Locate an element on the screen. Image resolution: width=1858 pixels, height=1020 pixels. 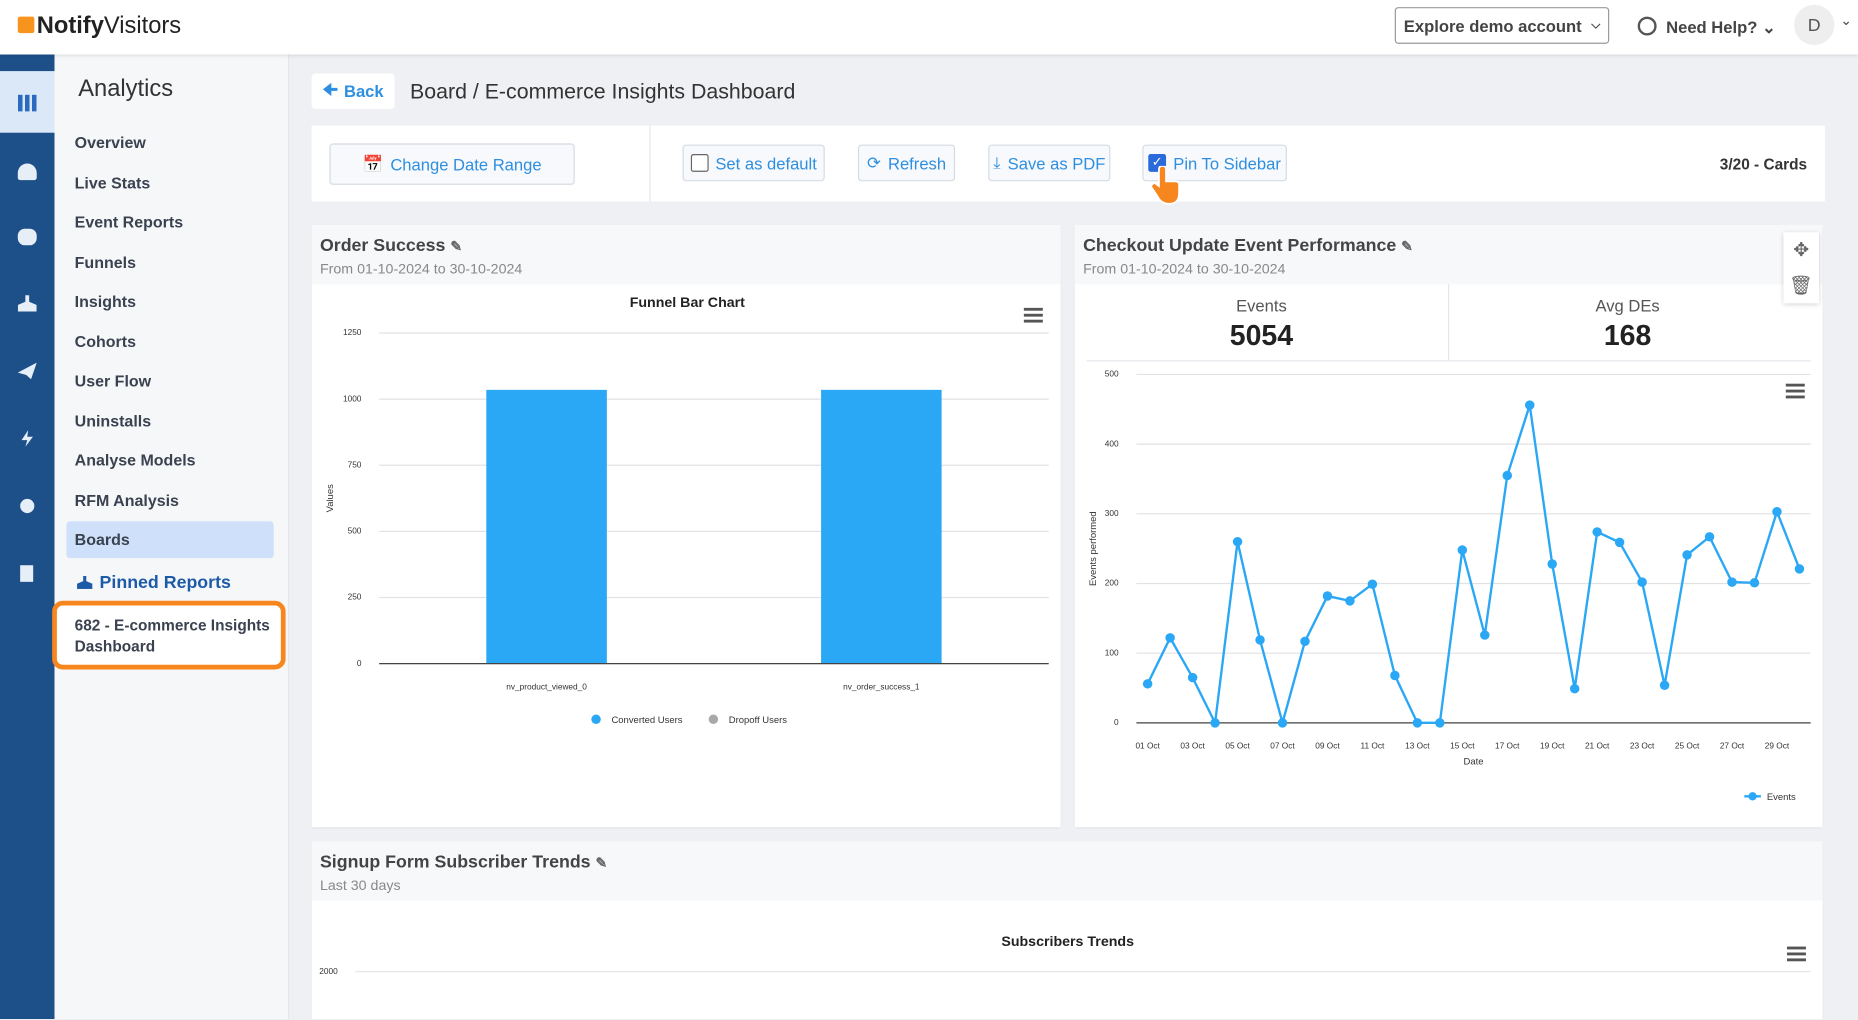
back-button: 🠈 Back is located at coordinates (353, 91).